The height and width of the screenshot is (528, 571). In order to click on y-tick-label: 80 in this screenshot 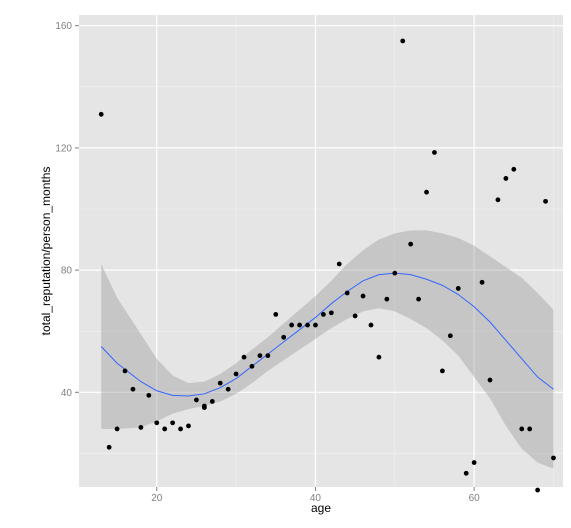, I will do `click(67, 271)`.